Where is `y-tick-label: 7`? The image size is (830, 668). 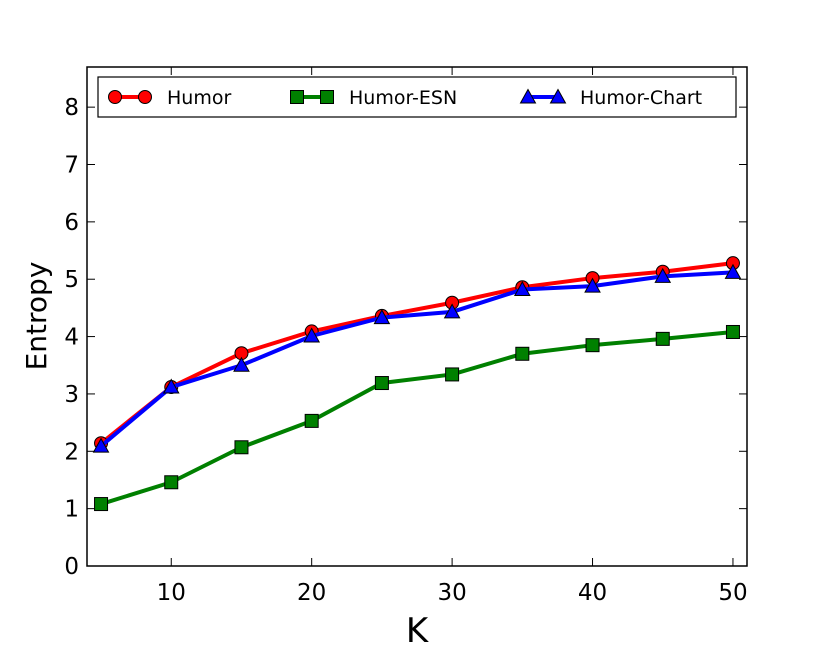
y-tick-label: 7 is located at coordinates (71, 166).